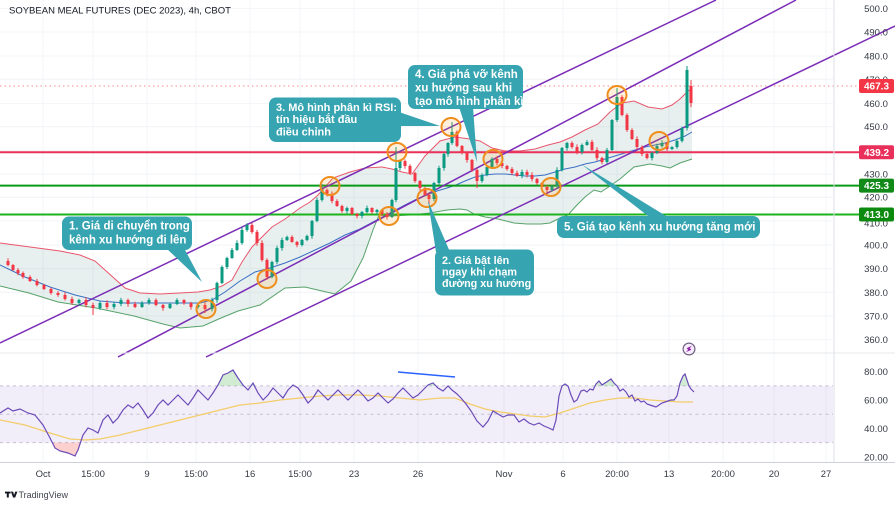 This screenshot has height=512, width=895. What do you see at coordinates (475, 261) in the screenshot?
I see `svg-text: 2. Giá bật lên` at bounding box center [475, 261].